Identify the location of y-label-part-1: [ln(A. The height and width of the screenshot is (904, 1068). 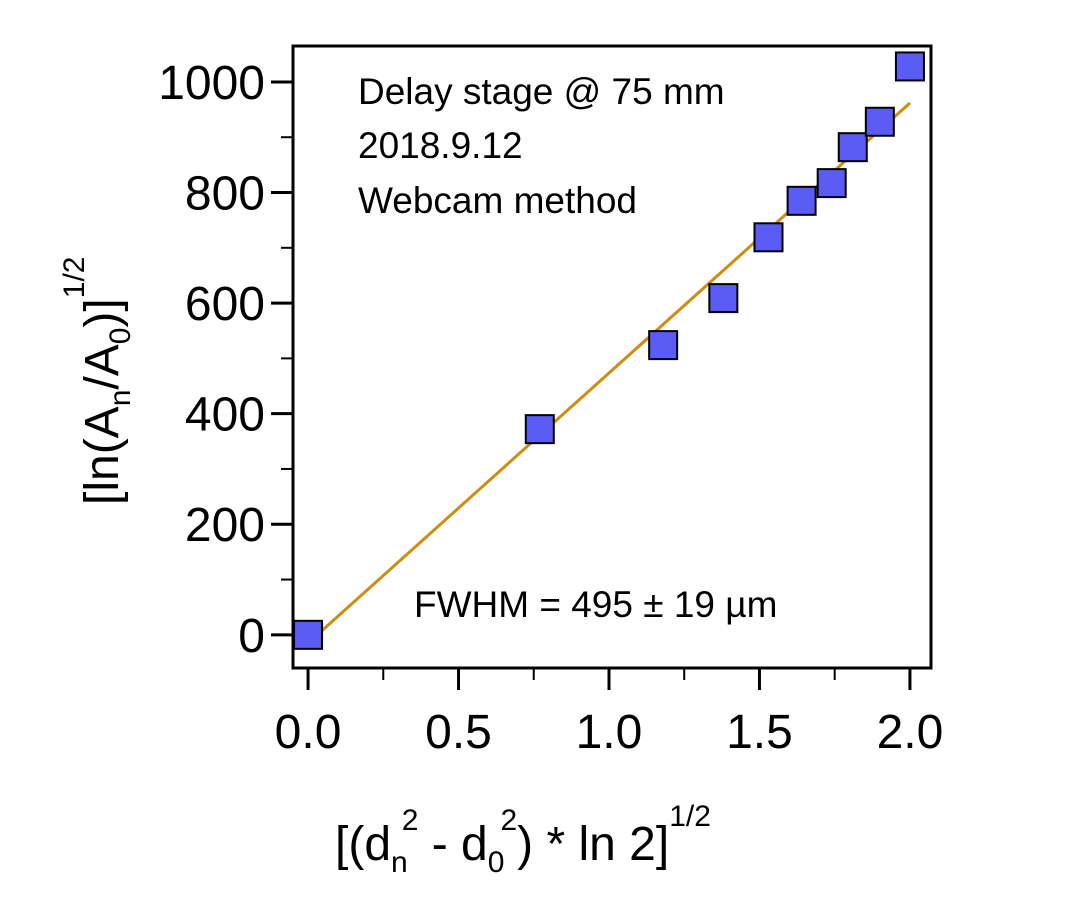
(102, 455).